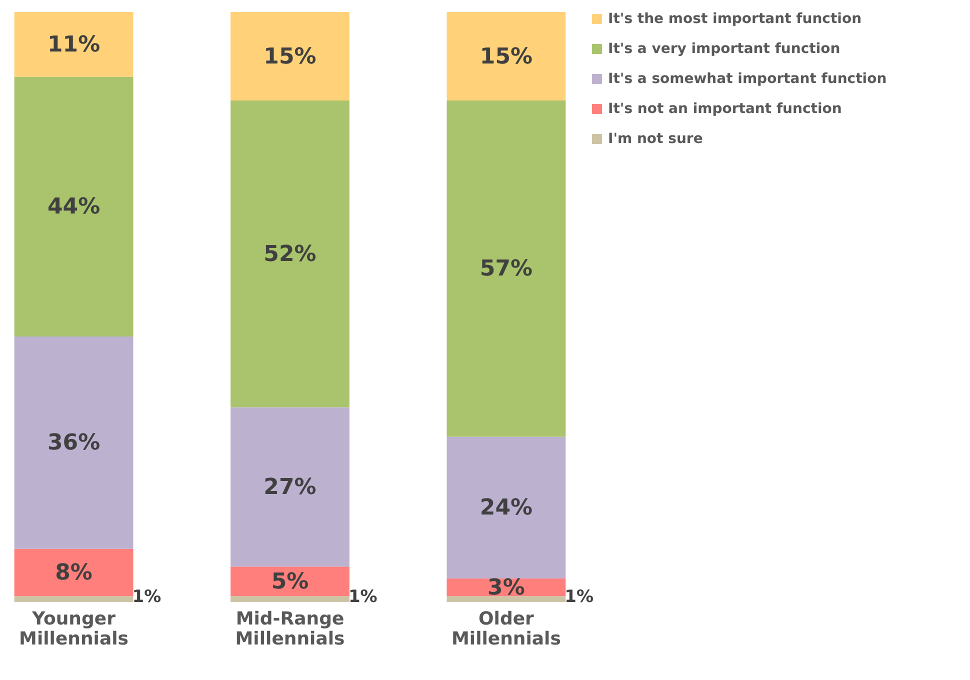 The height and width of the screenshot is (680, 970). What do you see at coordinates (506, 587) in the screenshot?
I see `data-label: 3%` at bounding box center [506, 587].